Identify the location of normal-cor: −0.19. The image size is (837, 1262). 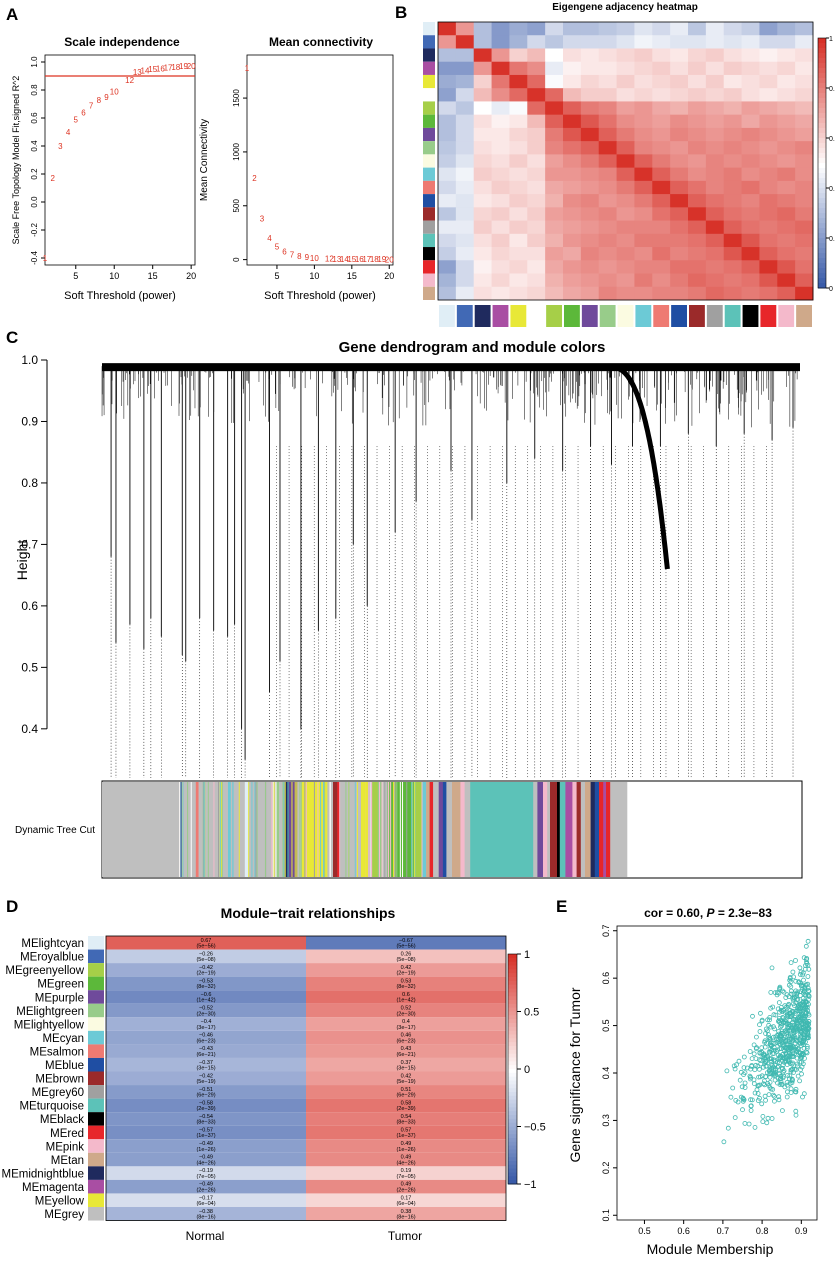
(206, 1171).